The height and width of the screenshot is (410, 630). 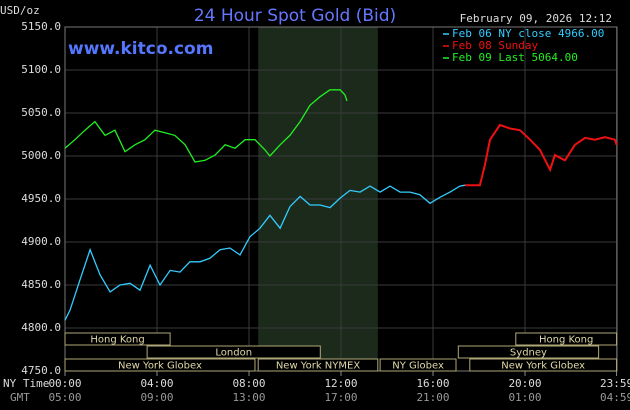 What do you see at coordinates (26, 383) in the screenshot?
I see `row-label: NY Time` at bounding box center [26, 383].